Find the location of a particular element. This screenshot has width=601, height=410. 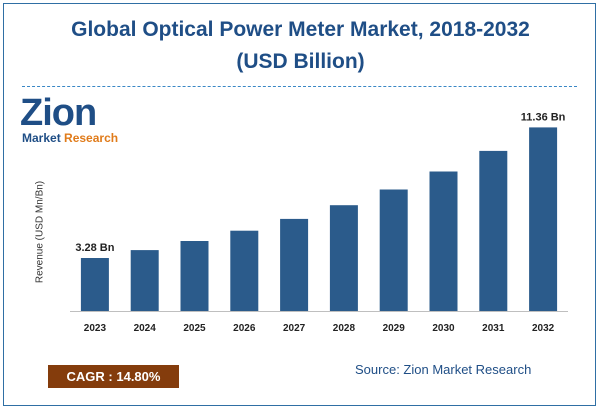

source-note: Source: Zion Market Research is located at coordinates (443, 369).